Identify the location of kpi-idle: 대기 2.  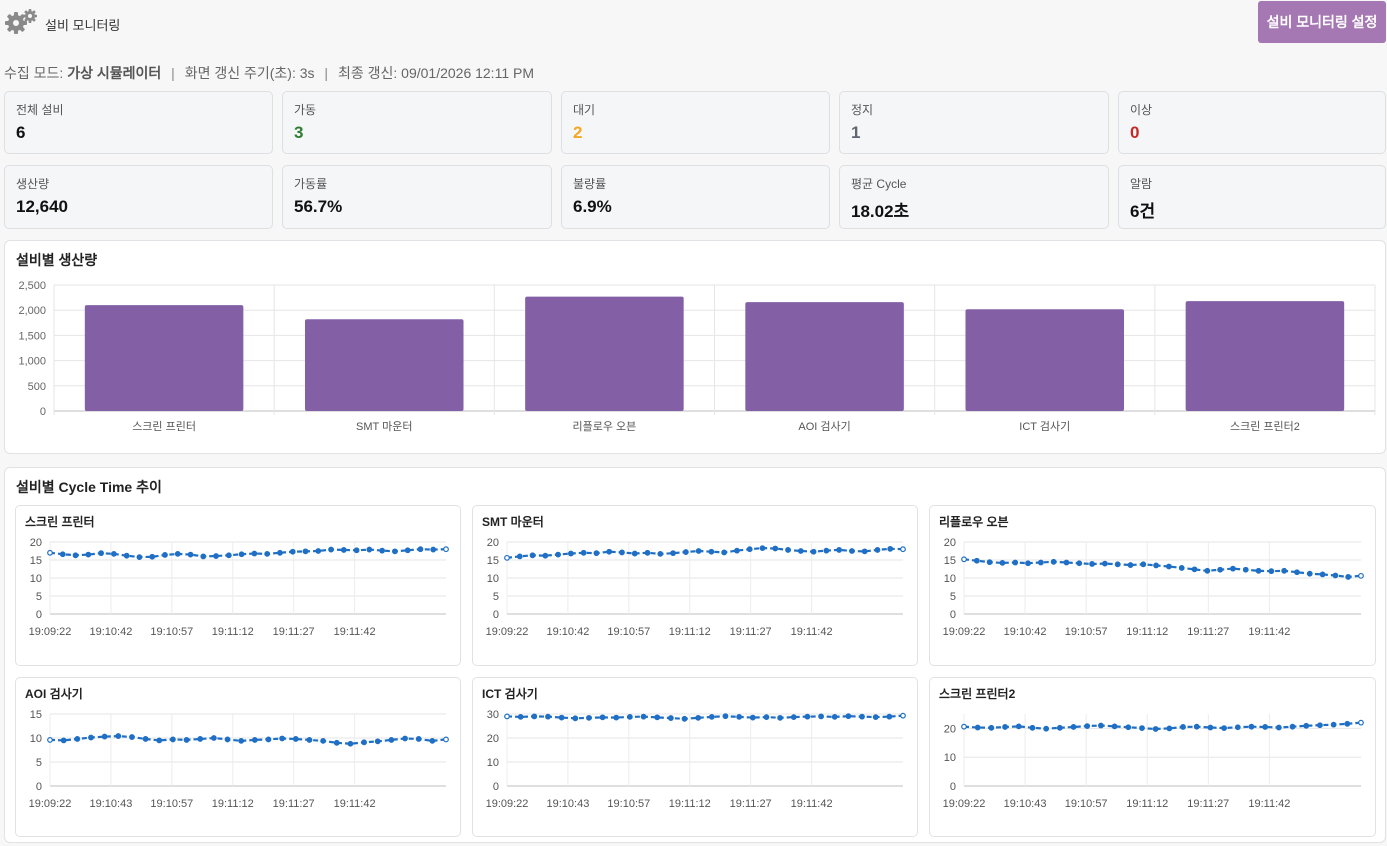
(695, 122).